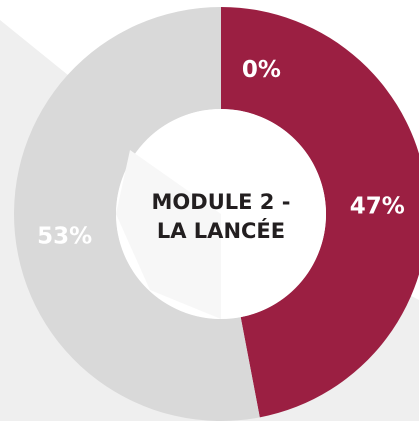 The width and height of the screenshot is (419, 421). Describe the element at coordinates (261, 70) in the screenshot. I see `value-label: 0%` at that location.